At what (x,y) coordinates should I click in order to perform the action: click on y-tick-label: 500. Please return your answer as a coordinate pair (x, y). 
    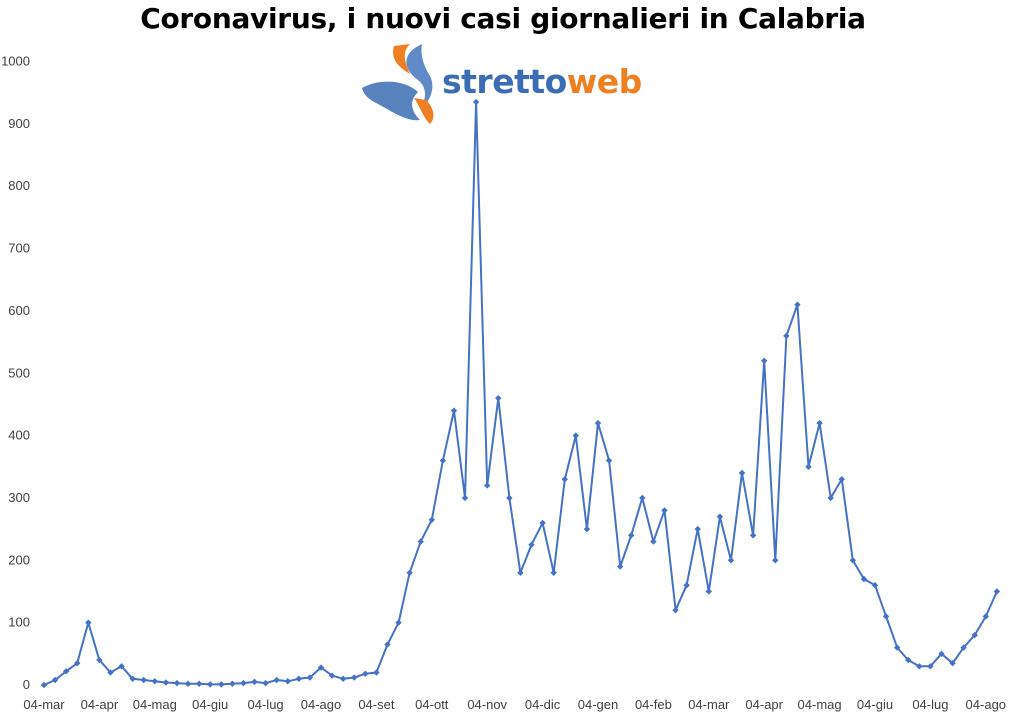
    Looking at the image, I should click on (19, 372).